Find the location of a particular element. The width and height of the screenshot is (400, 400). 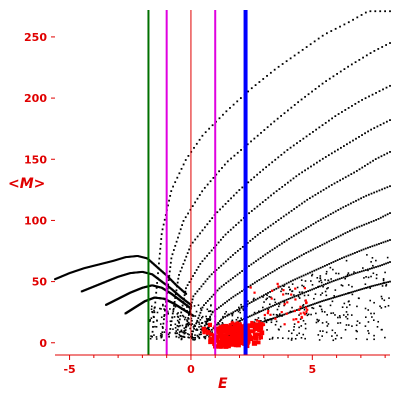

y-tick-label: 100 is located at coordinates (35, 220).